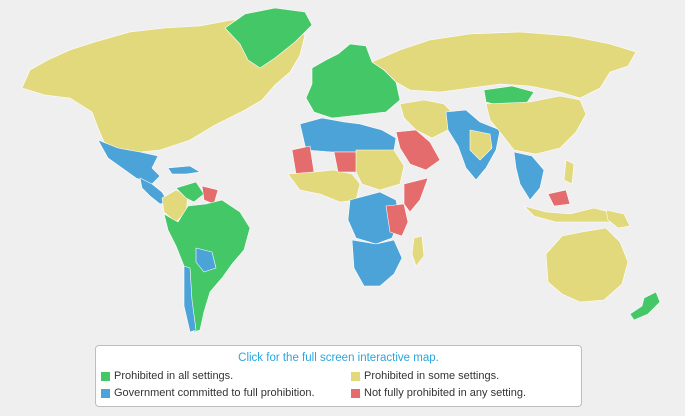 This screenshot has height=416, width=685. I want to click on region-north-africa, so click(348, 135).